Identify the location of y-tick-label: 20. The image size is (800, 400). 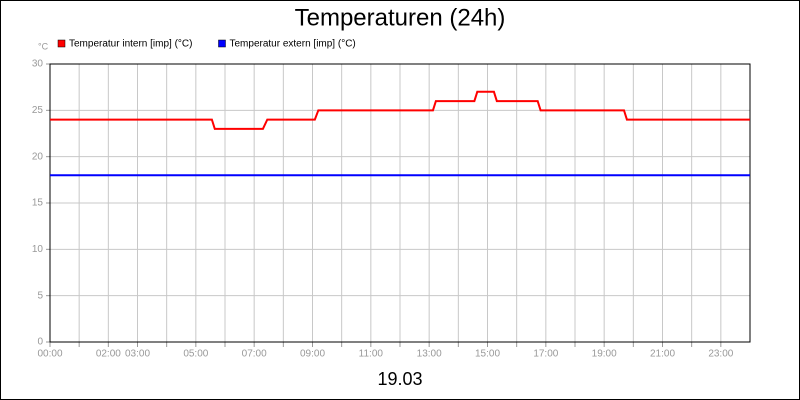
(38, 156).